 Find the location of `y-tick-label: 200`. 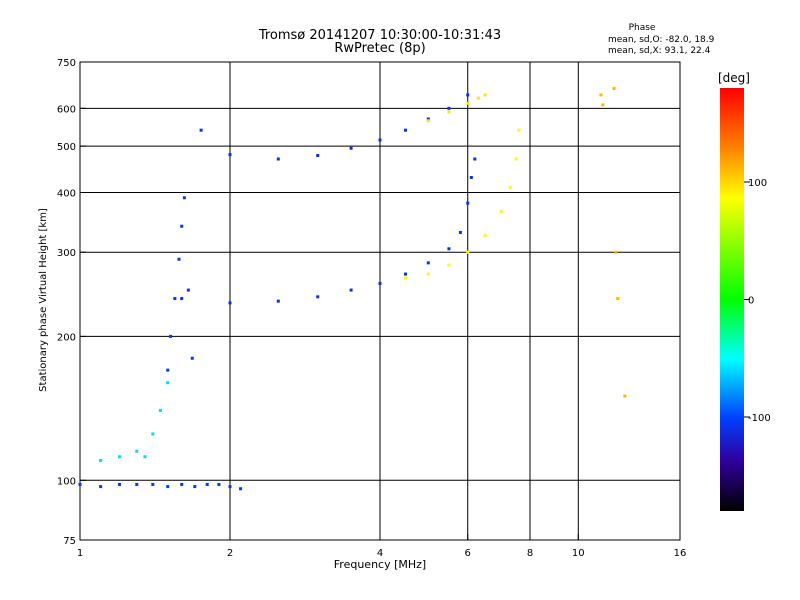

y-tick-label: 200 is located at coordinates (66, 337).